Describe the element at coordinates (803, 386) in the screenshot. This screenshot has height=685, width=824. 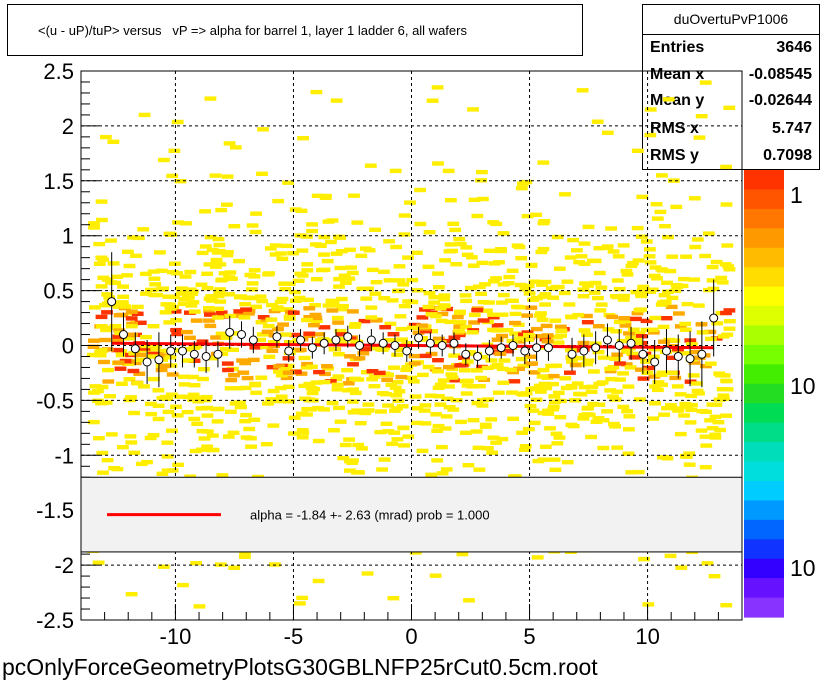
I see `palette-label: 10` at that location.